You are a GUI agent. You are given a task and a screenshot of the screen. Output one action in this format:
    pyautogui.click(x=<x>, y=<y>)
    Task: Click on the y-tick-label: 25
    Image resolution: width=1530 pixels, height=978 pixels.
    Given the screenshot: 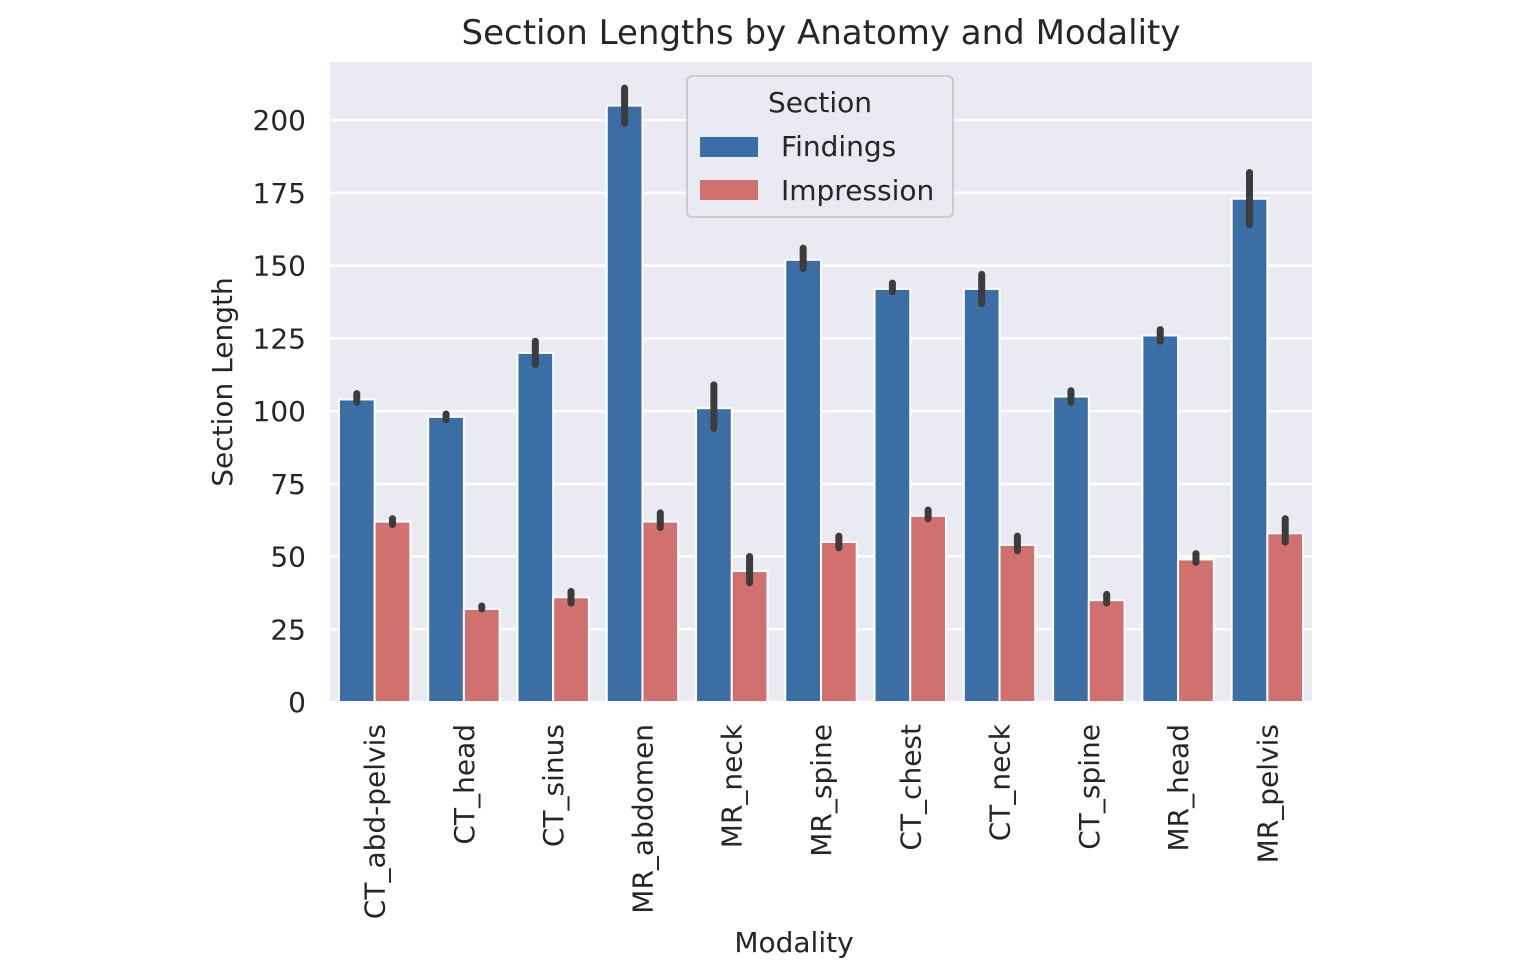 What is the action you would take?
    pyautogui.click(x=288, y=629)
    